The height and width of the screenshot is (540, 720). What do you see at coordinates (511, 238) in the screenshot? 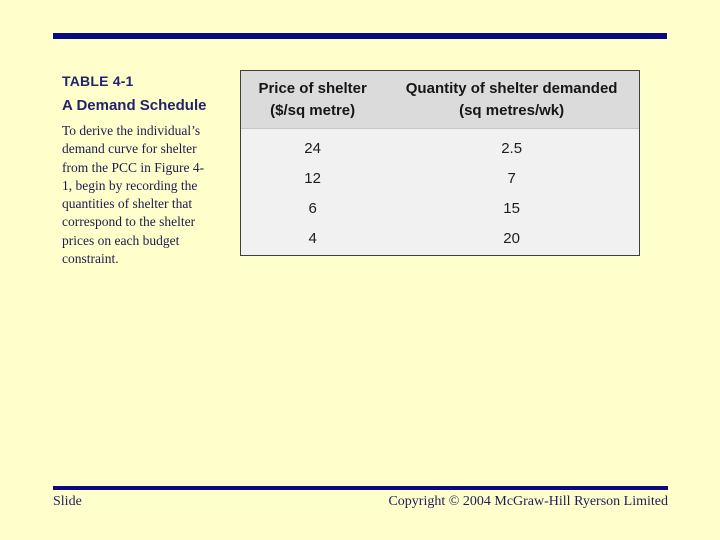
I see `quantity-cell: 20` at bounding box center [511, 238].